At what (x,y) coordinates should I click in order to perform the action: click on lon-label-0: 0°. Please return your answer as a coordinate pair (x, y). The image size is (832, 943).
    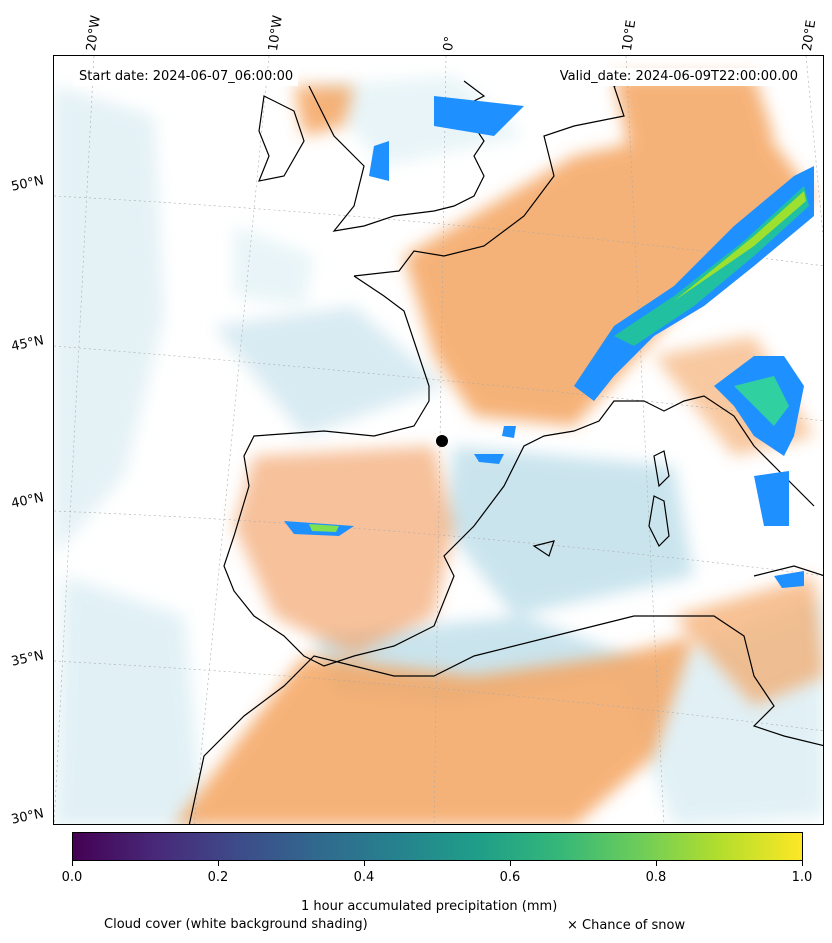
    Looking at the image, I should click on (449, 44).